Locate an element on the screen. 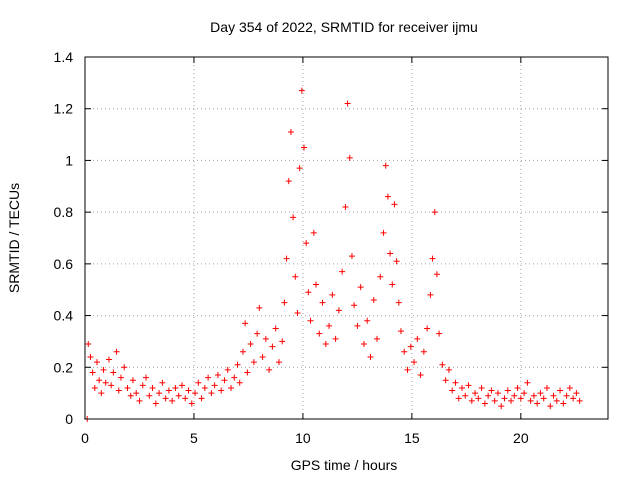 The height and width of the screenshot is (480, 640). x-tick-label: 15 is located at coordinates (412, 438).